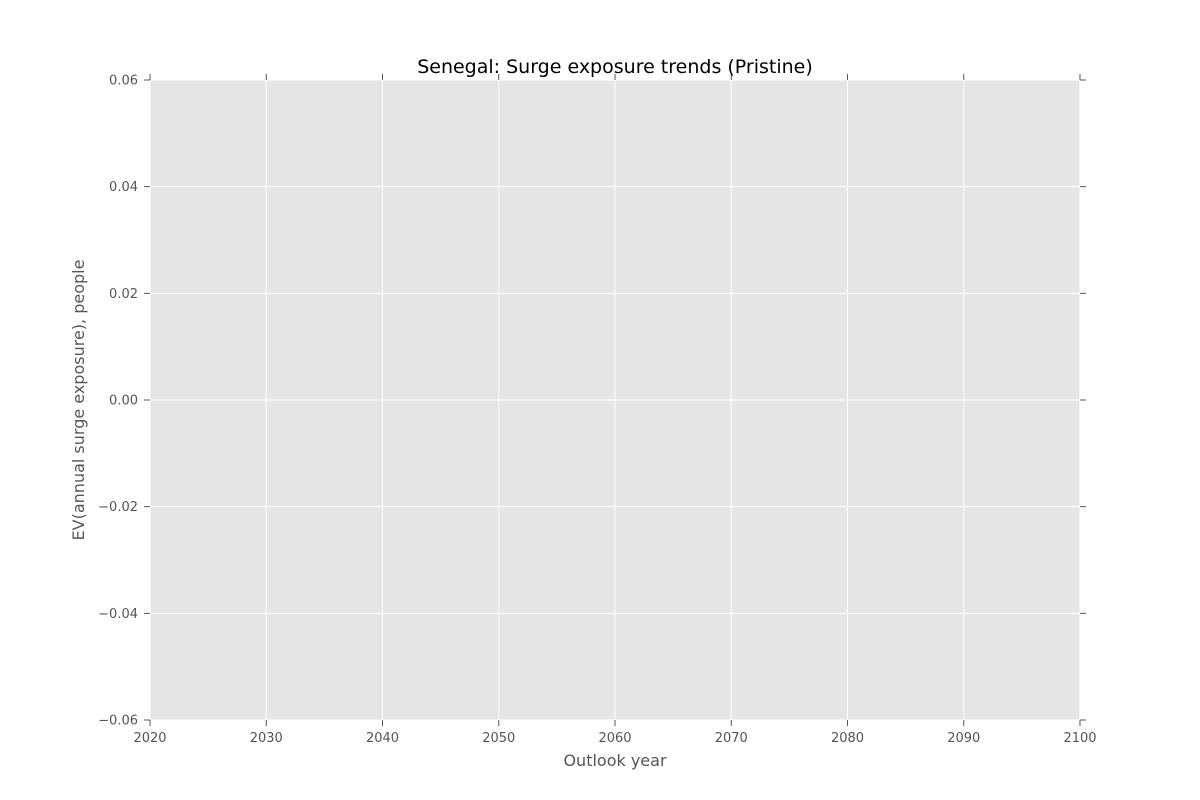 The height and width of the screenshot is (800, 1200). I want to click on x-tick-label: 2100, so click(1079, 738).